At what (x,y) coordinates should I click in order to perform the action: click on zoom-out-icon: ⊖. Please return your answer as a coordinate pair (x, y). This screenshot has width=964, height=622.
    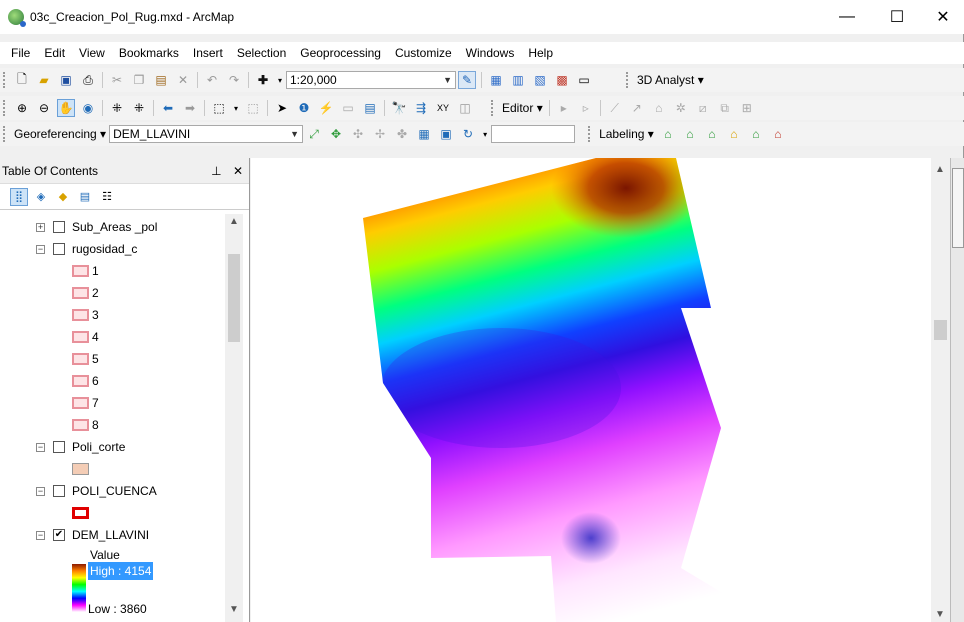
    Looking at the image, I should click on (44, 108).